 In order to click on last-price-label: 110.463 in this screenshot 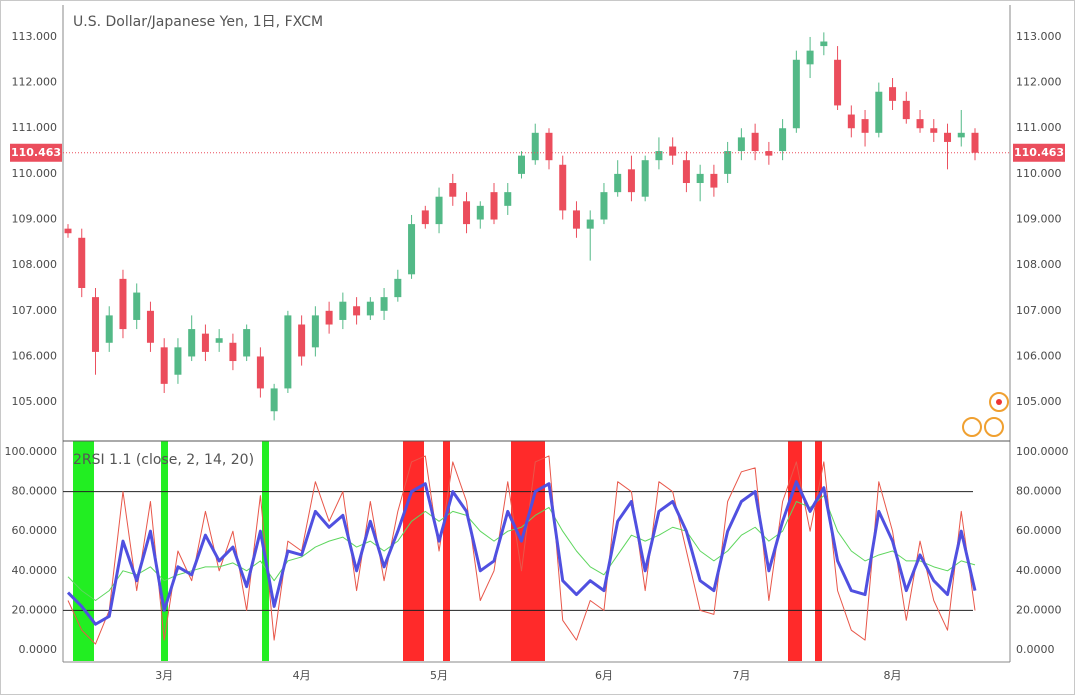, I will do `click(36, 152)`.